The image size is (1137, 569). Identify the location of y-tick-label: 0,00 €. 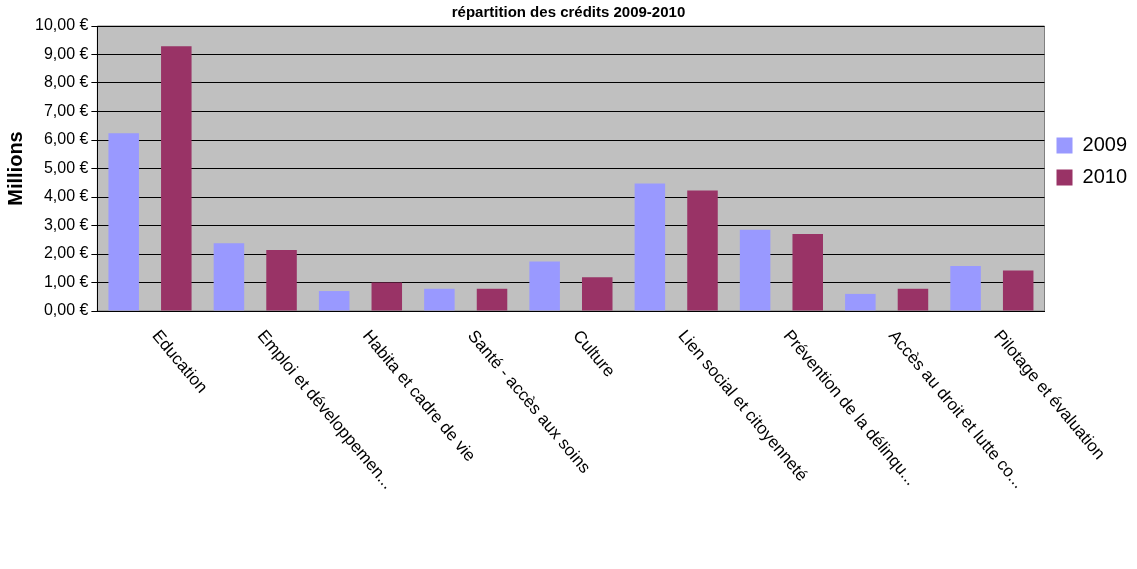
(66, 310).